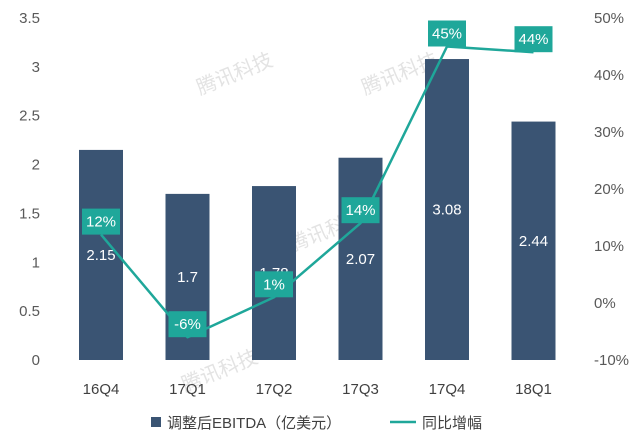  What do you see at coordinates (29, 18) in the screenshot?
I see `left-tick-label: 3.5` at bounding box center [29, 18].